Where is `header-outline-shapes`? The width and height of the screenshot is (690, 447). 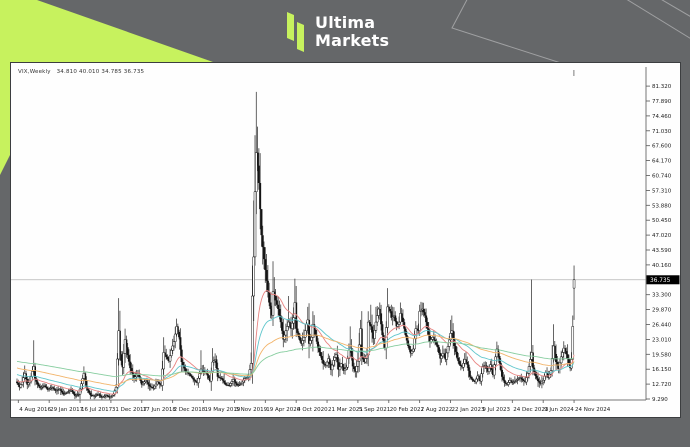 header-outline-shapes is located at coordinates (570, 31).